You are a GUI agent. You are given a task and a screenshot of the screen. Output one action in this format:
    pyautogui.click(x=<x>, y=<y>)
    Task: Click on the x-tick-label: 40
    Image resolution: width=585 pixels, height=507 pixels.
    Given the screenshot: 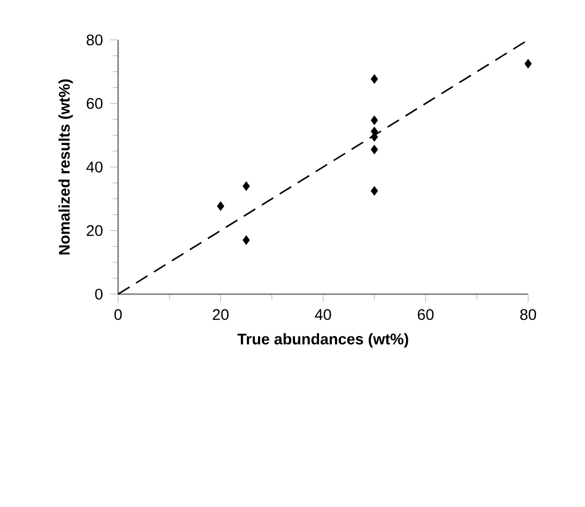 What is the action you would take?
    pyautogui.click(x=323, y=314)
    